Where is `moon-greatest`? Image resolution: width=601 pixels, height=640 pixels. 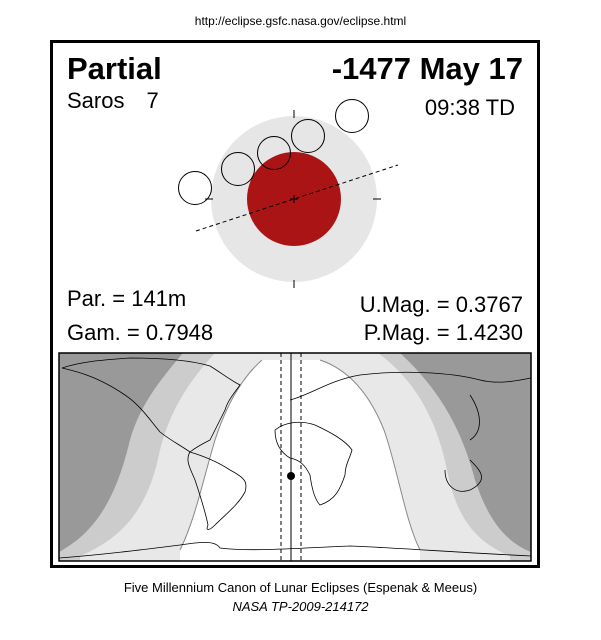
moon-greatest is located at coordinates (274, 153).